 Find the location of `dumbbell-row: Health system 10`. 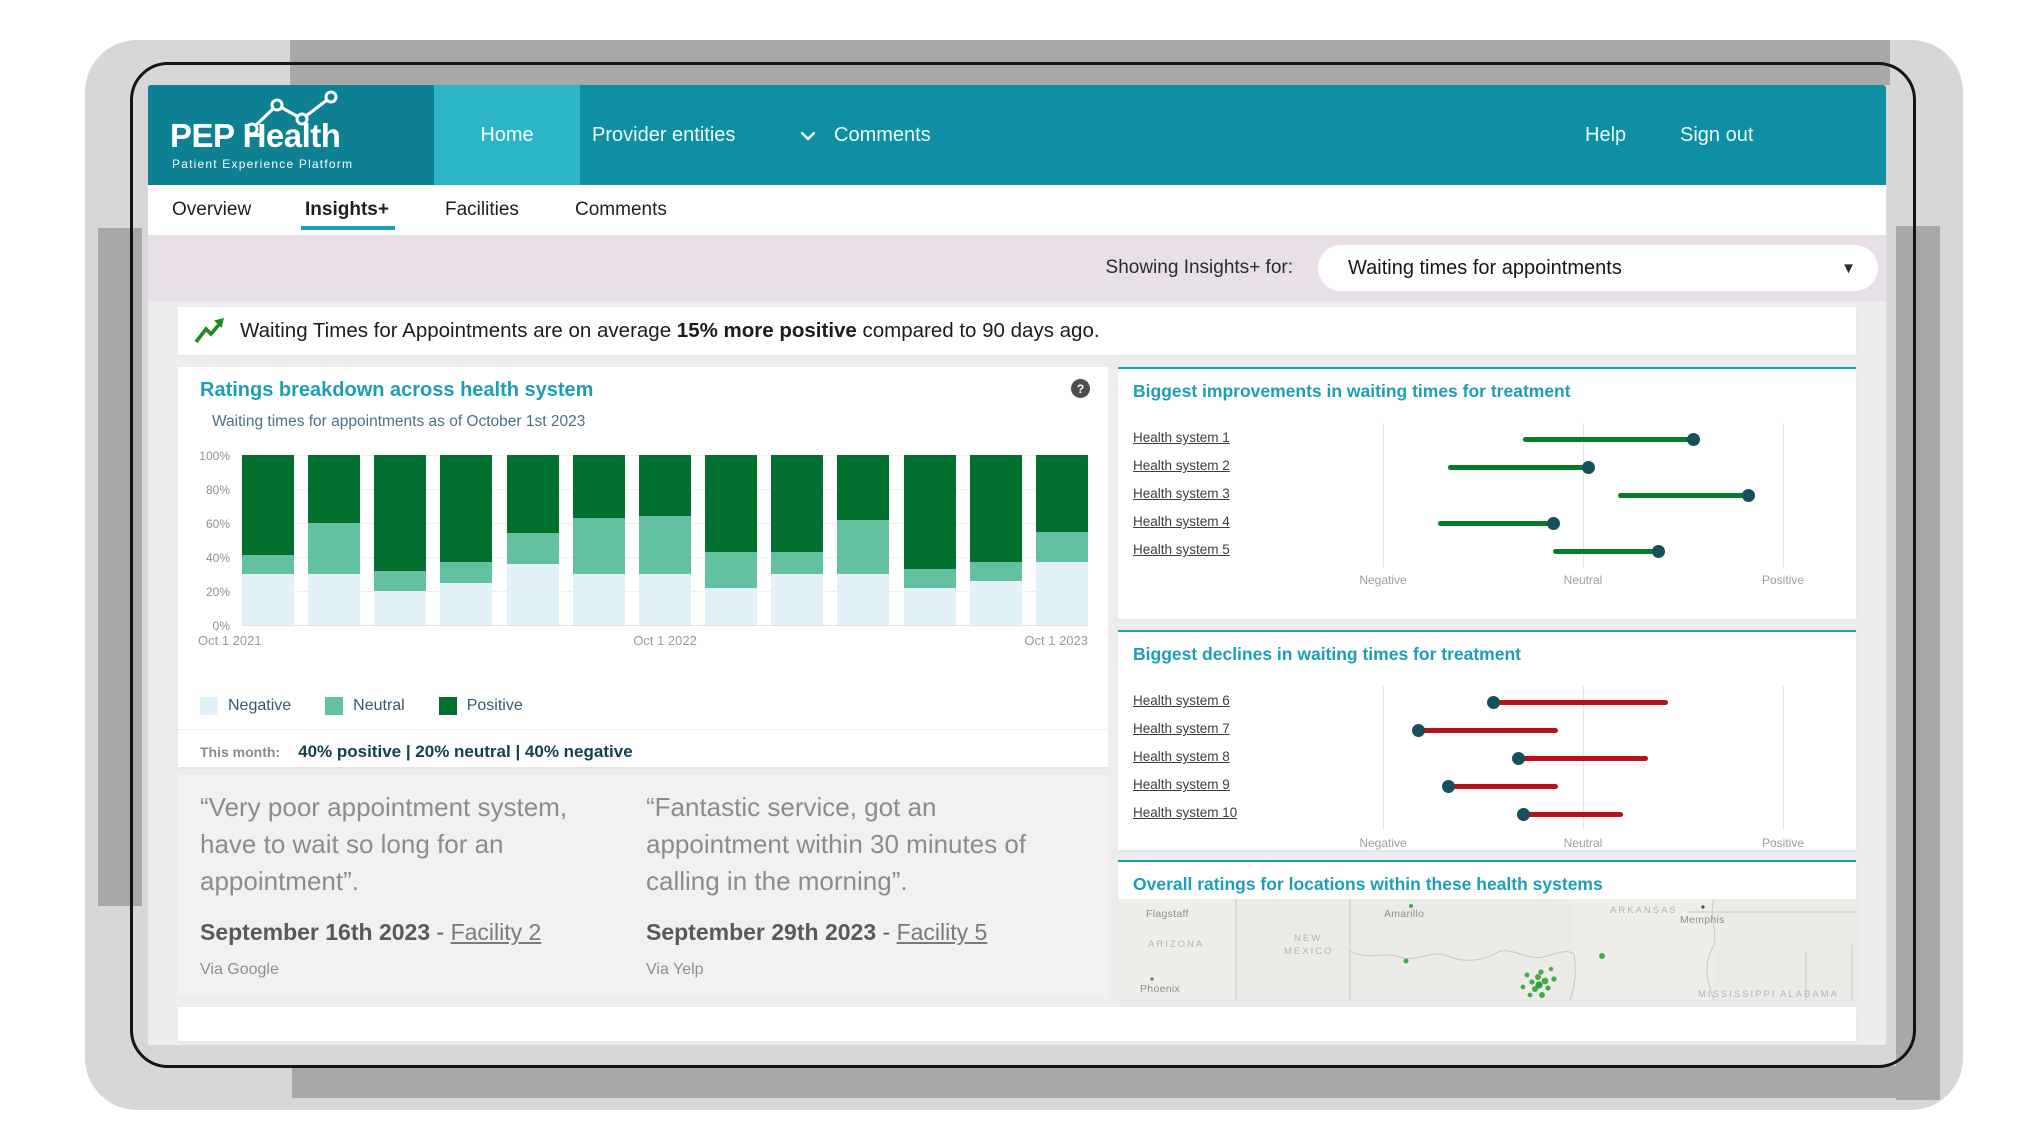

dumbbell-row: Health system 10 is located at coordinates (1483, 814).